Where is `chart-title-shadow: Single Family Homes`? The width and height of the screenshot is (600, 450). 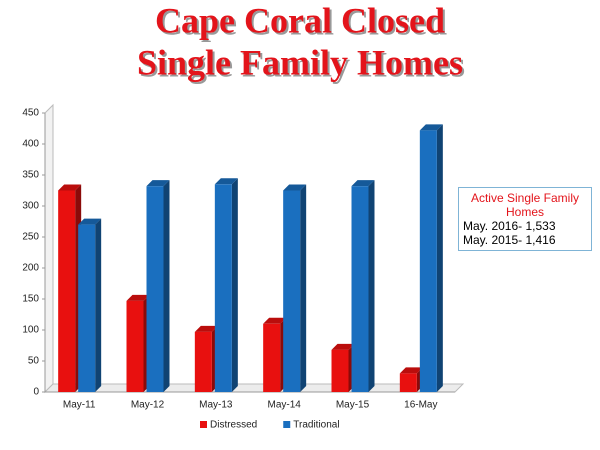
chart-title-shadow: Single Family Homes is located at coordinates (302, 64).